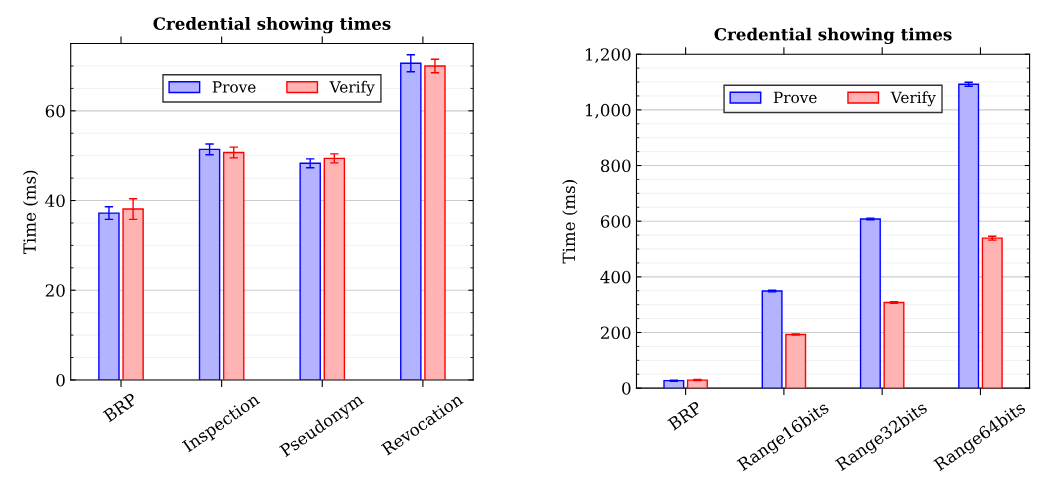 The width and height of the screenshot is (1040, 484). What do you see at coordinates (615, 333) in the screenshot?
I see `y-tick-label: 200` at bounding box center [615, 333].